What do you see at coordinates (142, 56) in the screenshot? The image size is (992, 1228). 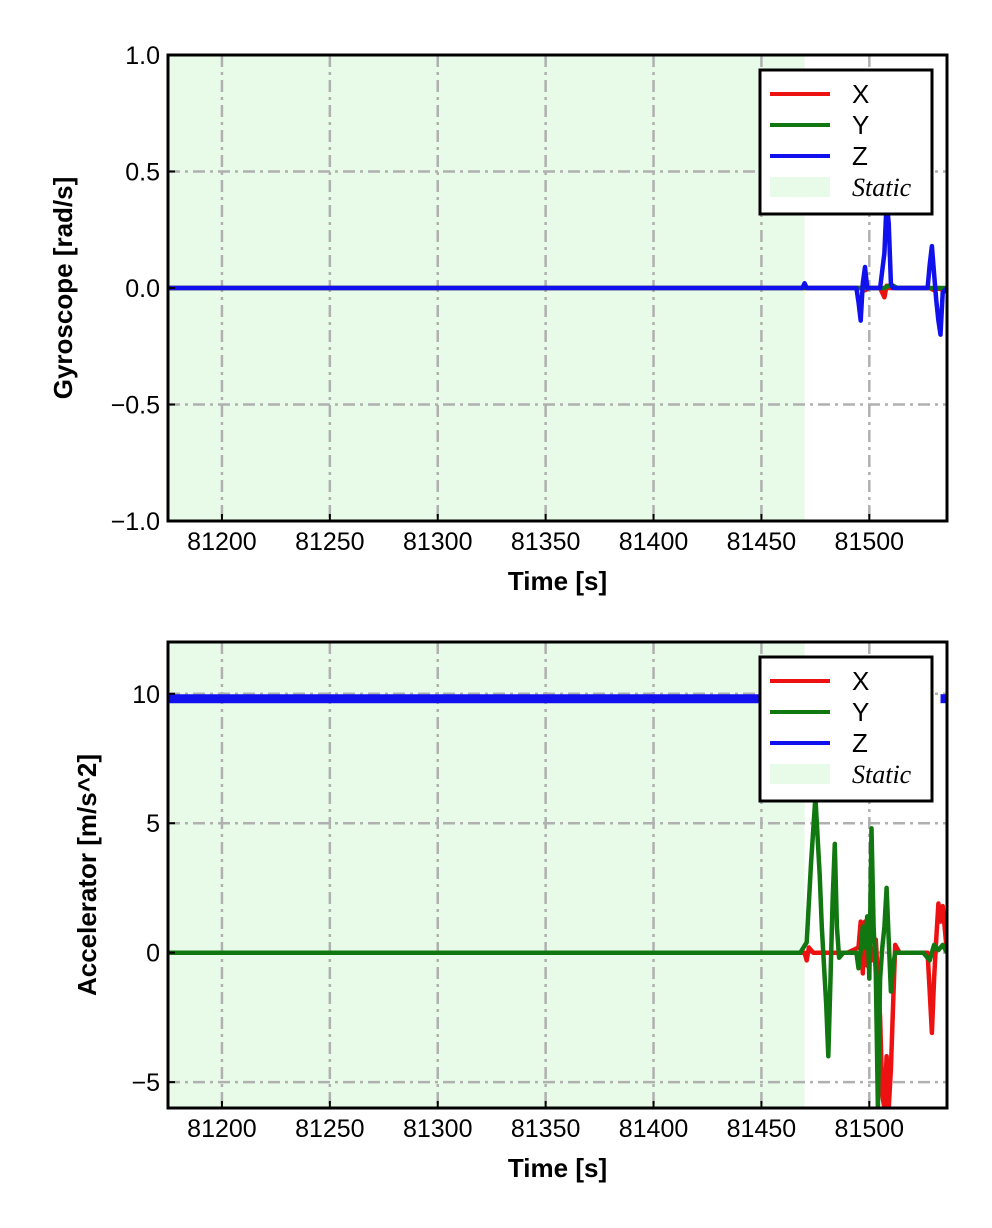 I see `y-tick-label: 1.0` at bounding box center [142, 56].